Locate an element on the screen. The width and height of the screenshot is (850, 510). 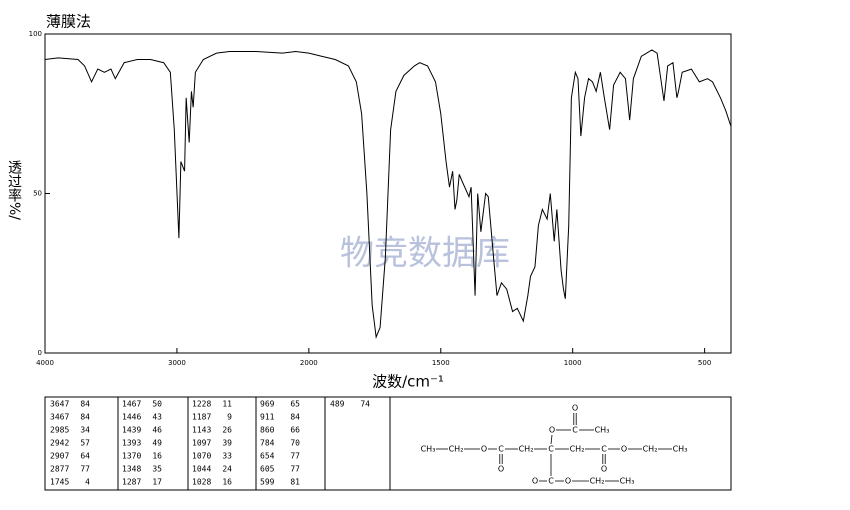
peak-transmittance: 4 is located at coordinates (87, 482).